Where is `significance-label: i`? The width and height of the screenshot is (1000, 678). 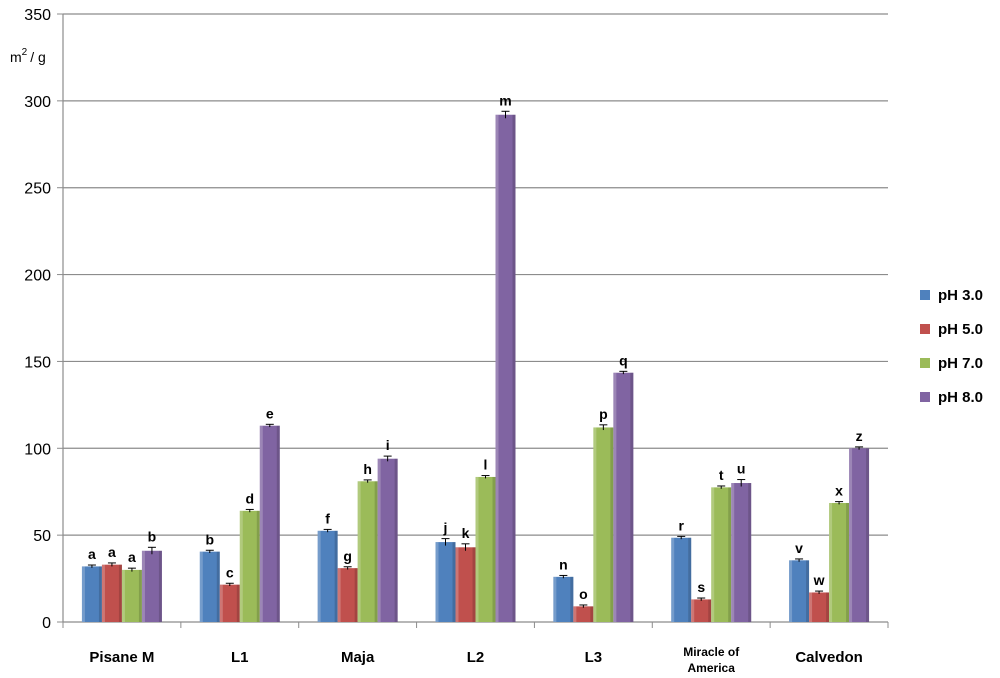
significance-label: i is located at coordinates (388, 445).